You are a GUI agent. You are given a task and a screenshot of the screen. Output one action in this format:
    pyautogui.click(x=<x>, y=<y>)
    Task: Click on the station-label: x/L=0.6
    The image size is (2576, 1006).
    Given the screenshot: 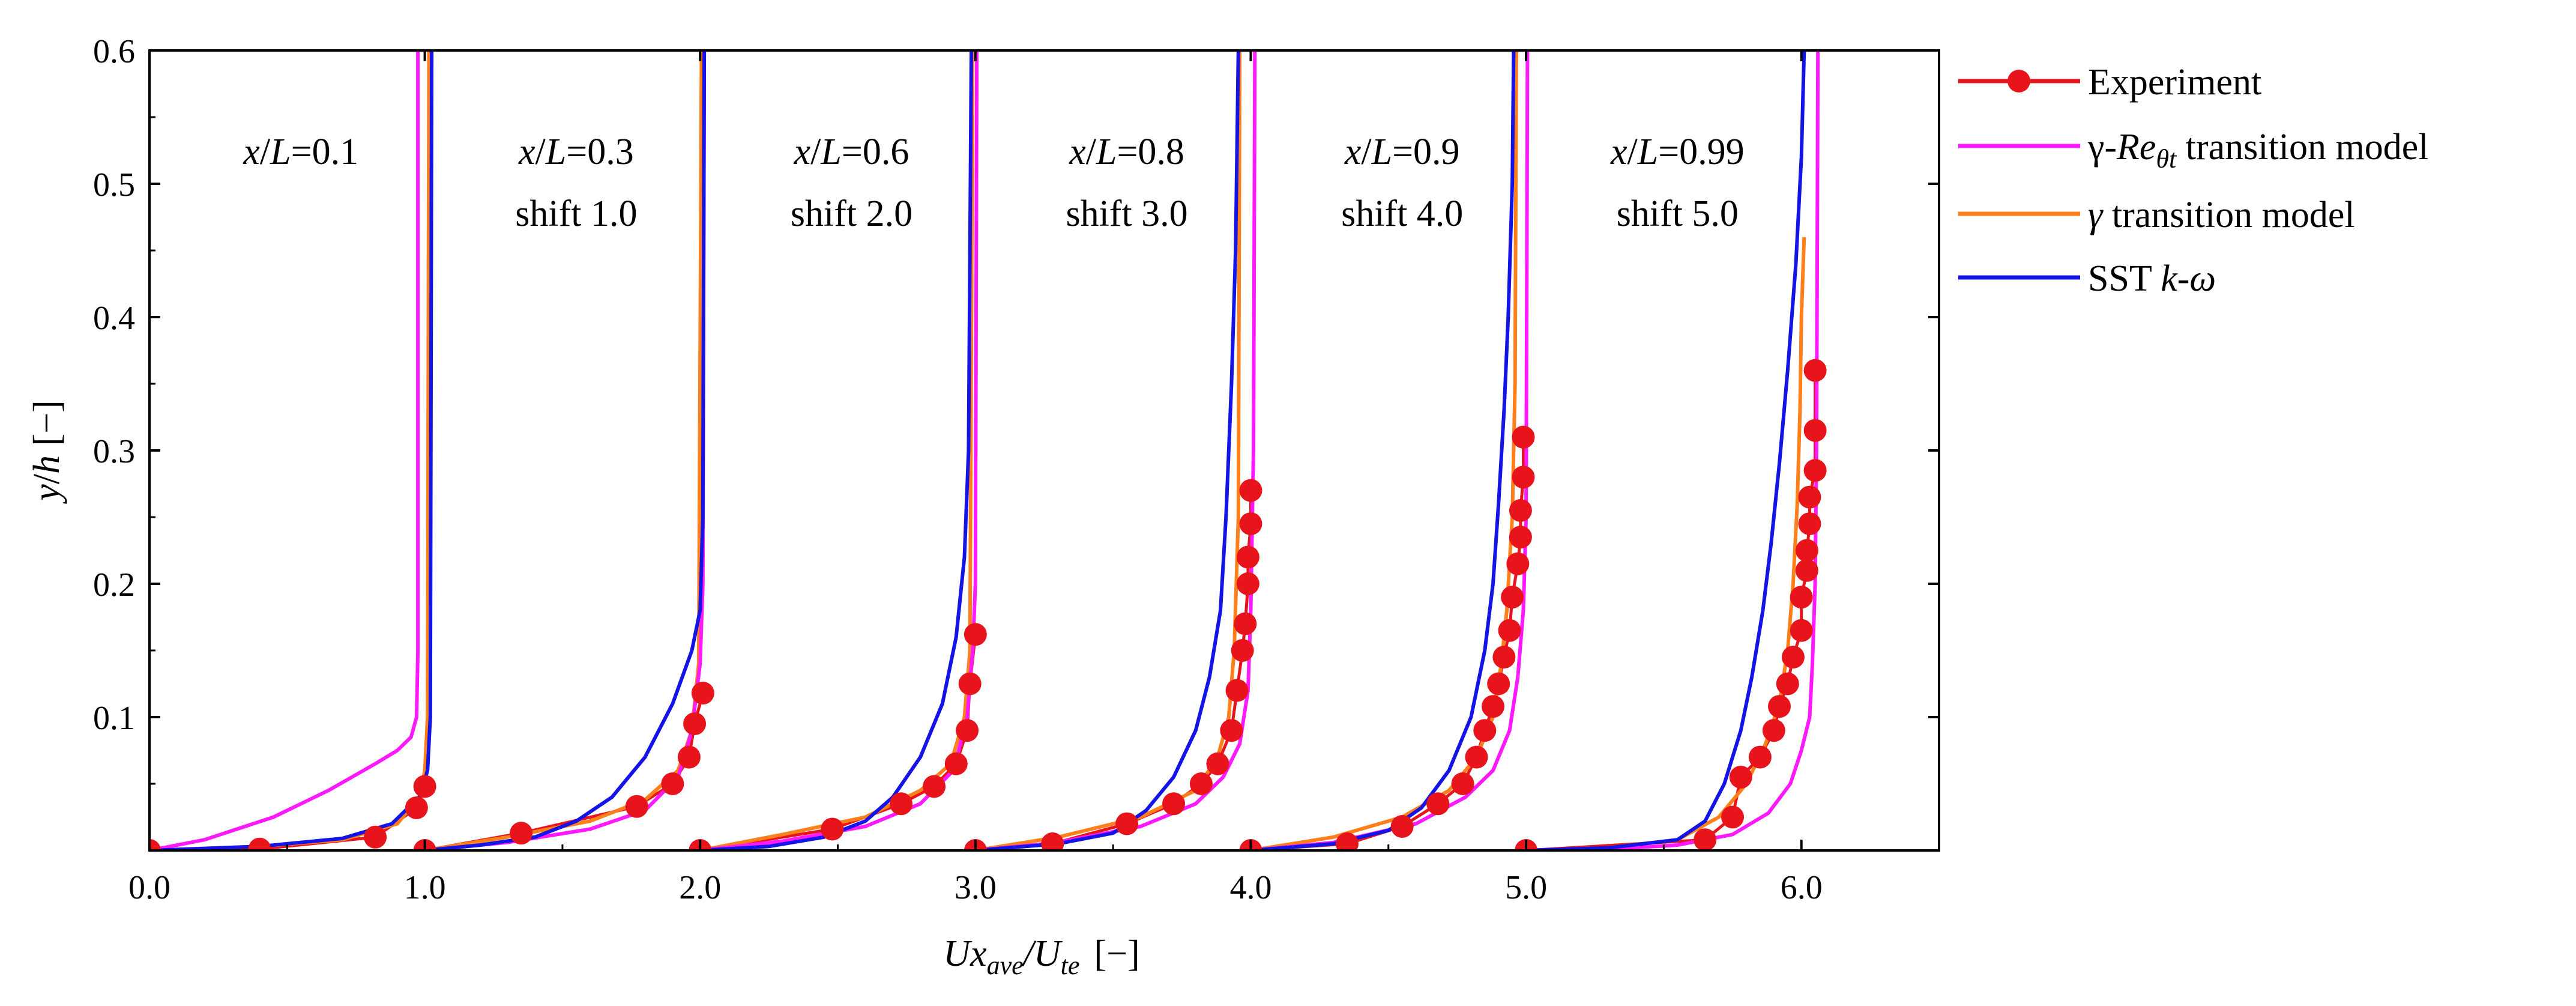 What is the action you would take?
    pyautogui.click(x=851, y=152)
    